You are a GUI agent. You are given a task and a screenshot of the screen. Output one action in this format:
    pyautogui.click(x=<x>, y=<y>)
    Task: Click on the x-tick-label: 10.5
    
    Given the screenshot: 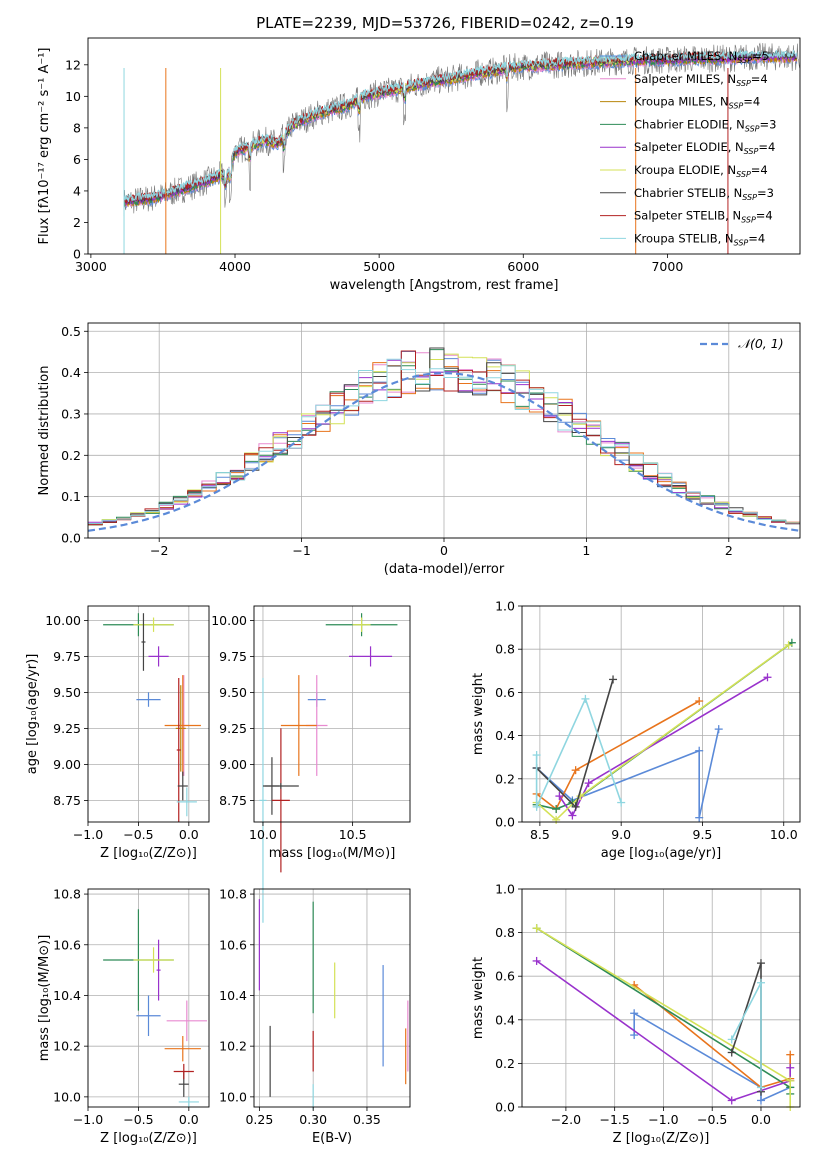 What is the action you would take?
    pyautogui.click(x=353, y=834)
    